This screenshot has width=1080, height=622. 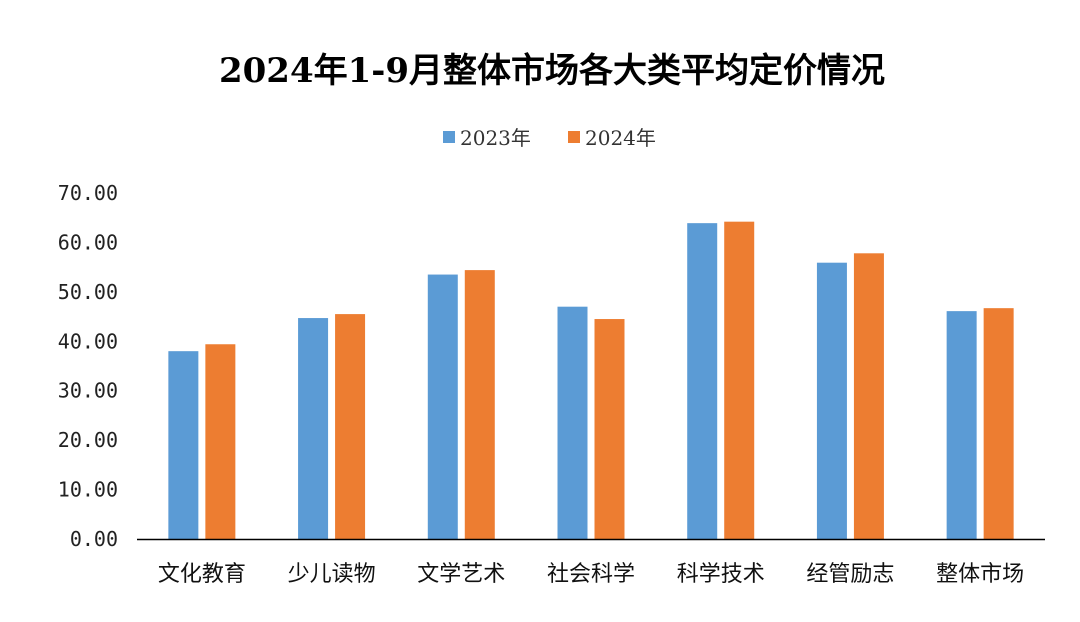 What do you see at coordinates (495, 138) in the screenshot?
I see `legend-label: 2023年` at bounding box center [495, 138].